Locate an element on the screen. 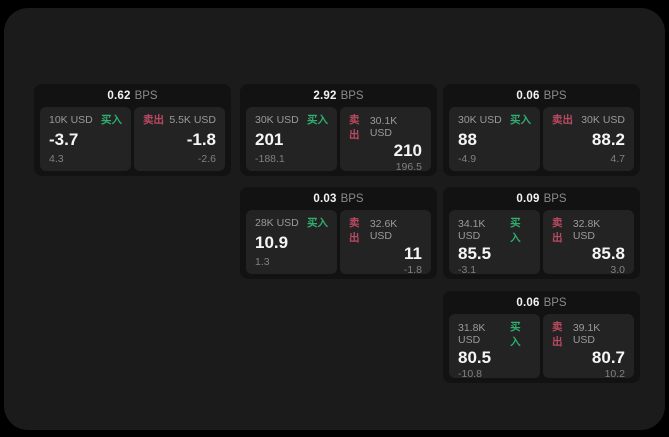 The image size is (669, 437). sell-delta: -2.6 is located at coordinates (206, 159).